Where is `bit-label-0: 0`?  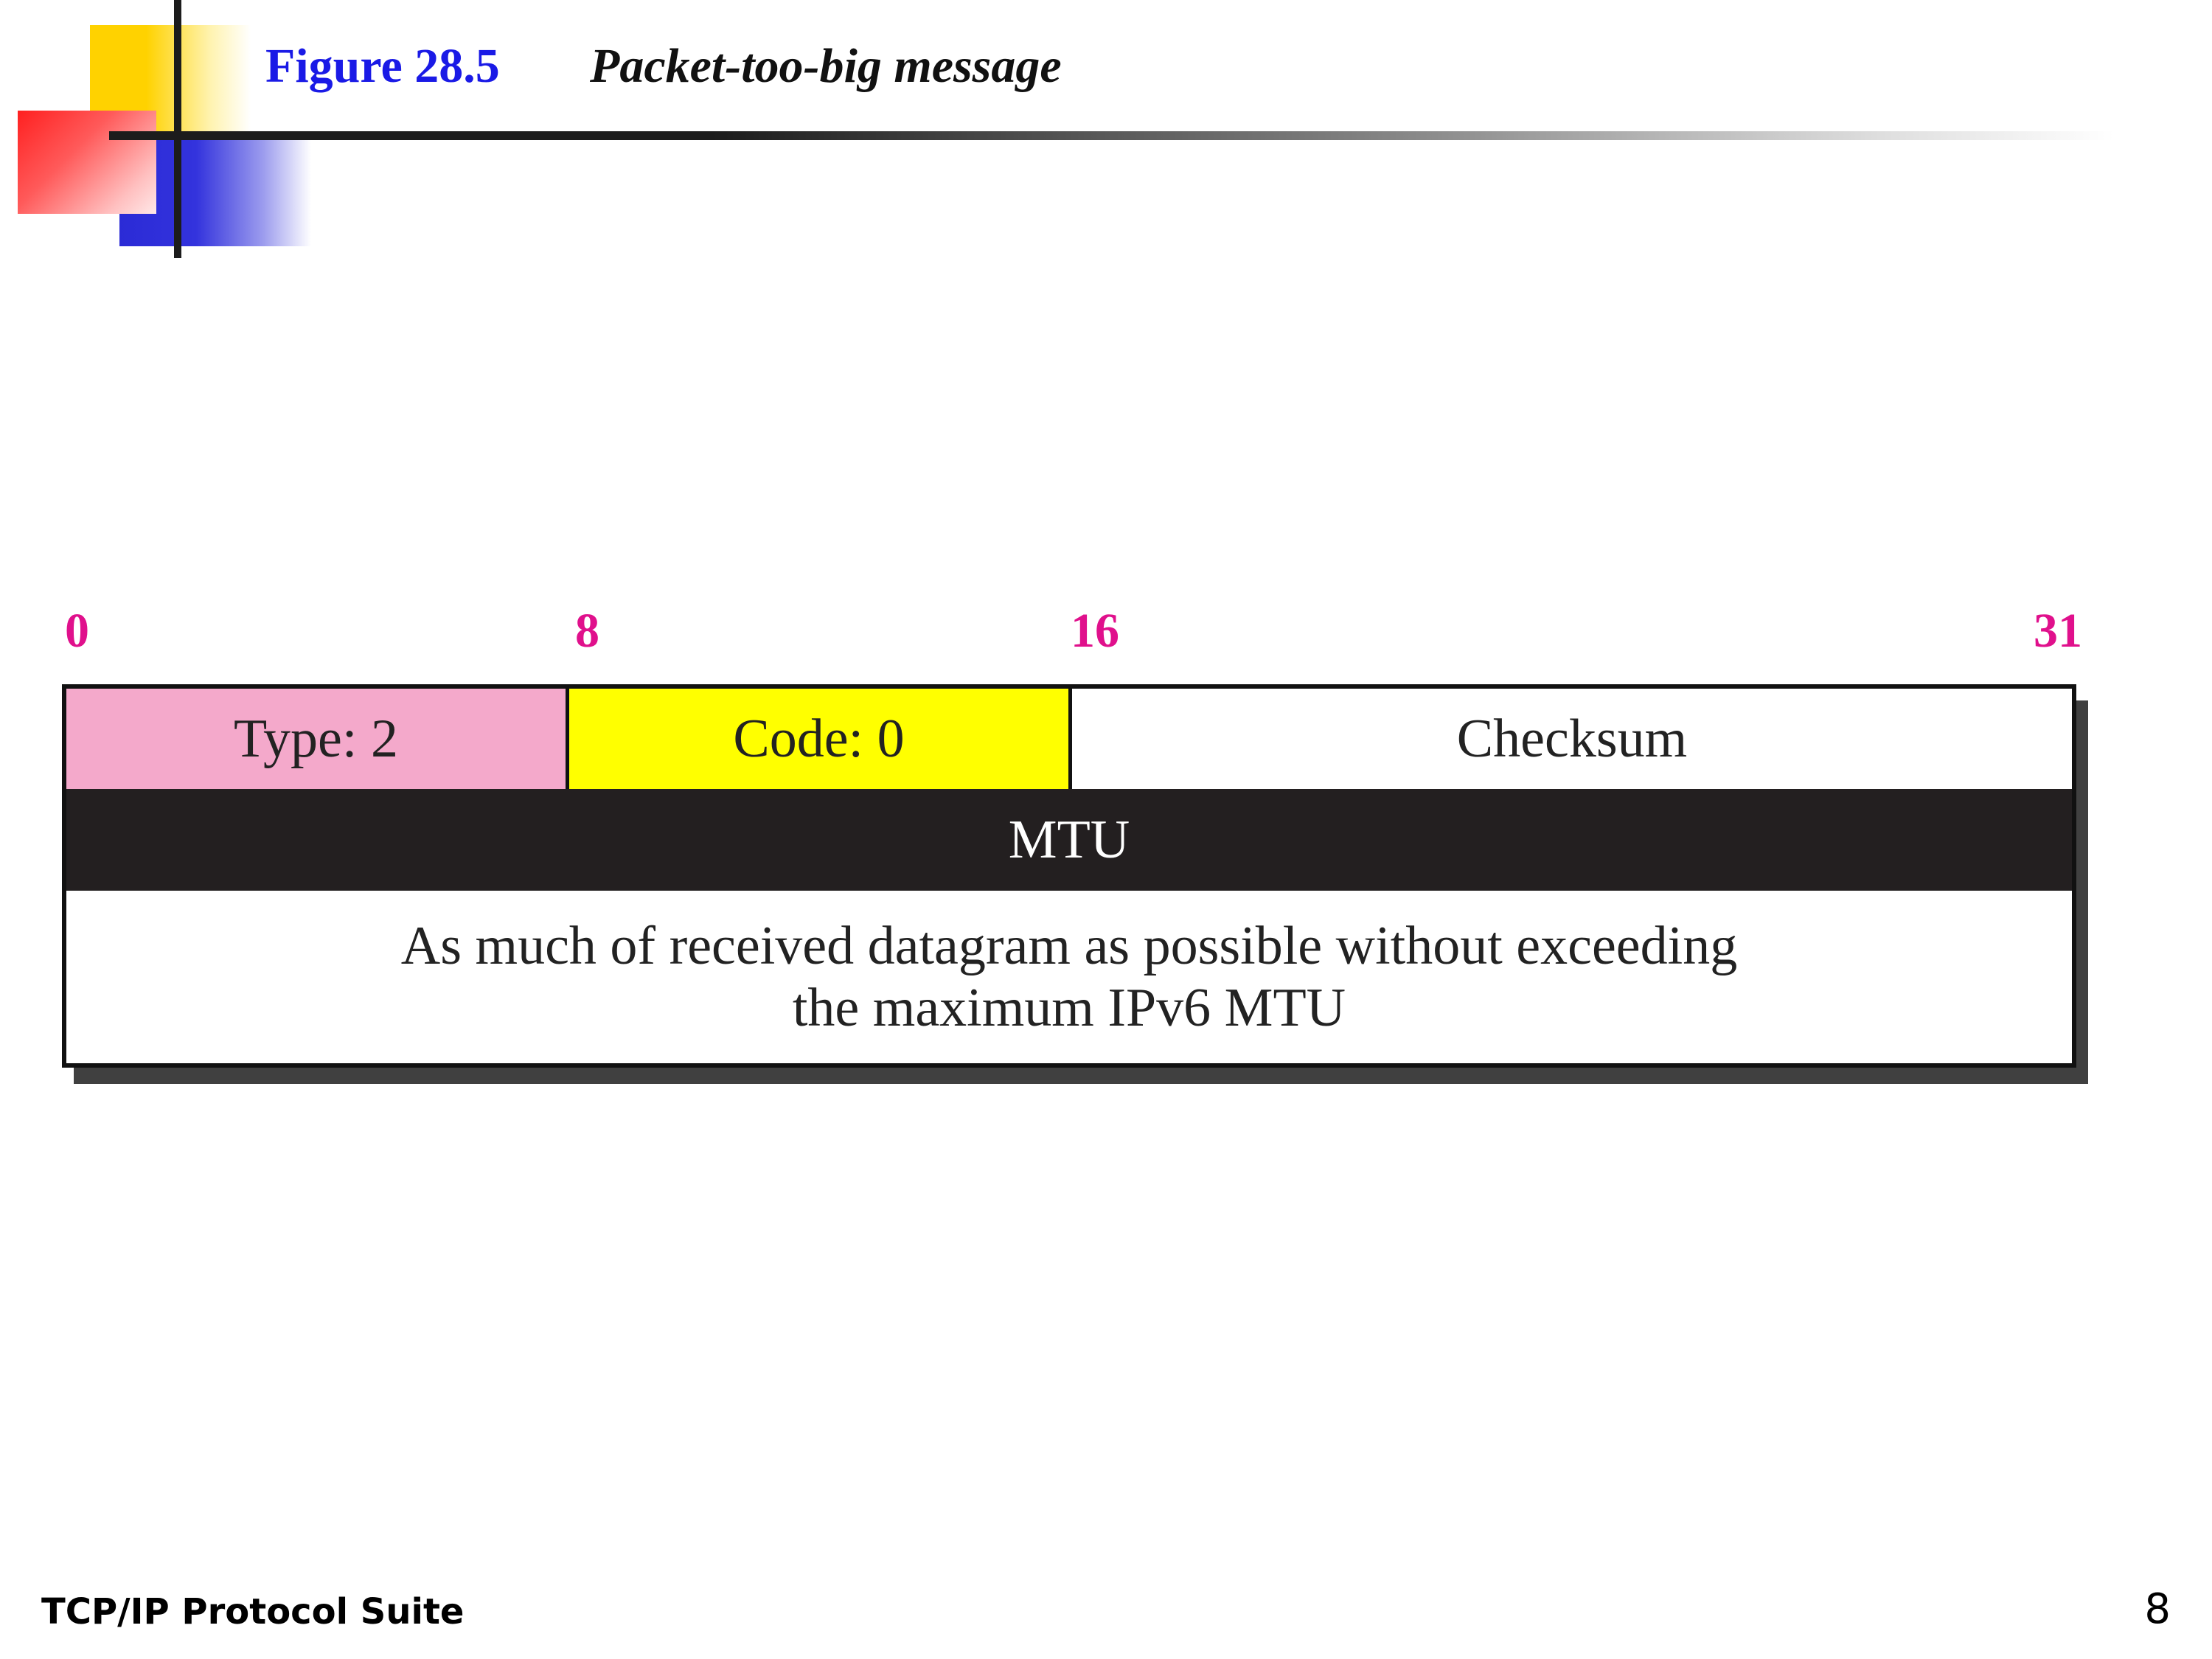 bit-label-0: 0 is located at coordinates (77, 631).